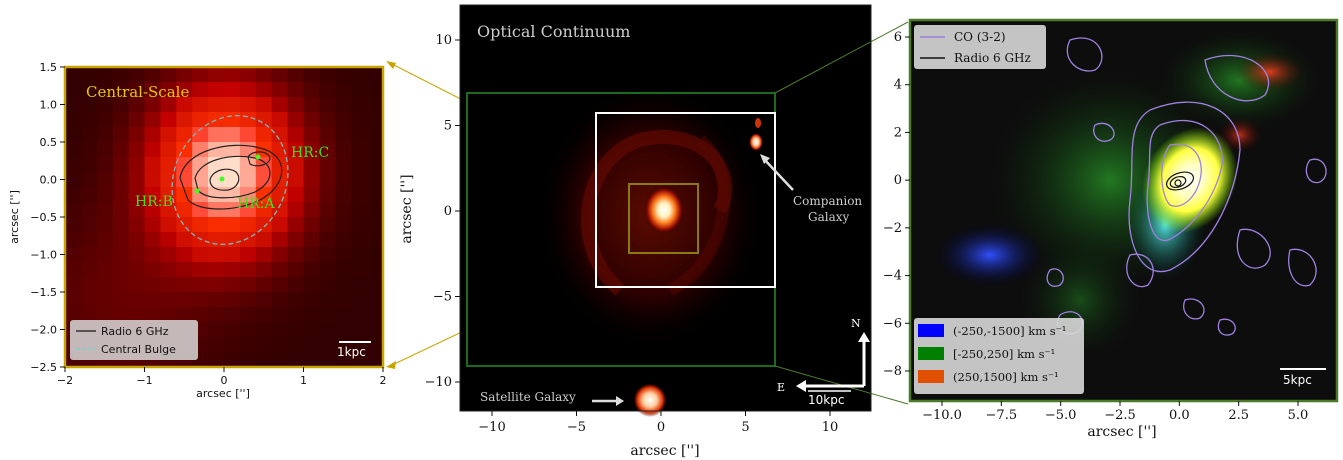 This screenshot has width=1343, height=460. What do you see at coordinates (745, 427) in the screenshot?
I see `x-tick-label: 5` at bounding box center [745, 427].